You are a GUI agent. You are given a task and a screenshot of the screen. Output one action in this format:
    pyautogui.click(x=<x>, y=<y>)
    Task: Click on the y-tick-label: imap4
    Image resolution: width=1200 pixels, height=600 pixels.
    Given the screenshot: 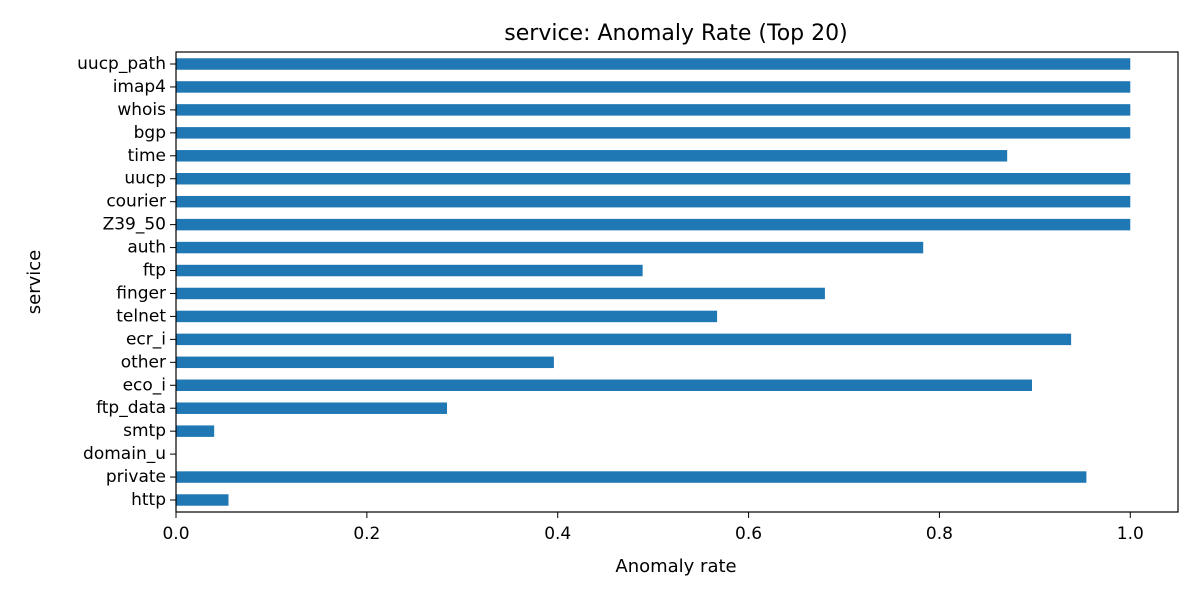 What is the action you would take?
    pyautogui.click(x=139, y=87)
    